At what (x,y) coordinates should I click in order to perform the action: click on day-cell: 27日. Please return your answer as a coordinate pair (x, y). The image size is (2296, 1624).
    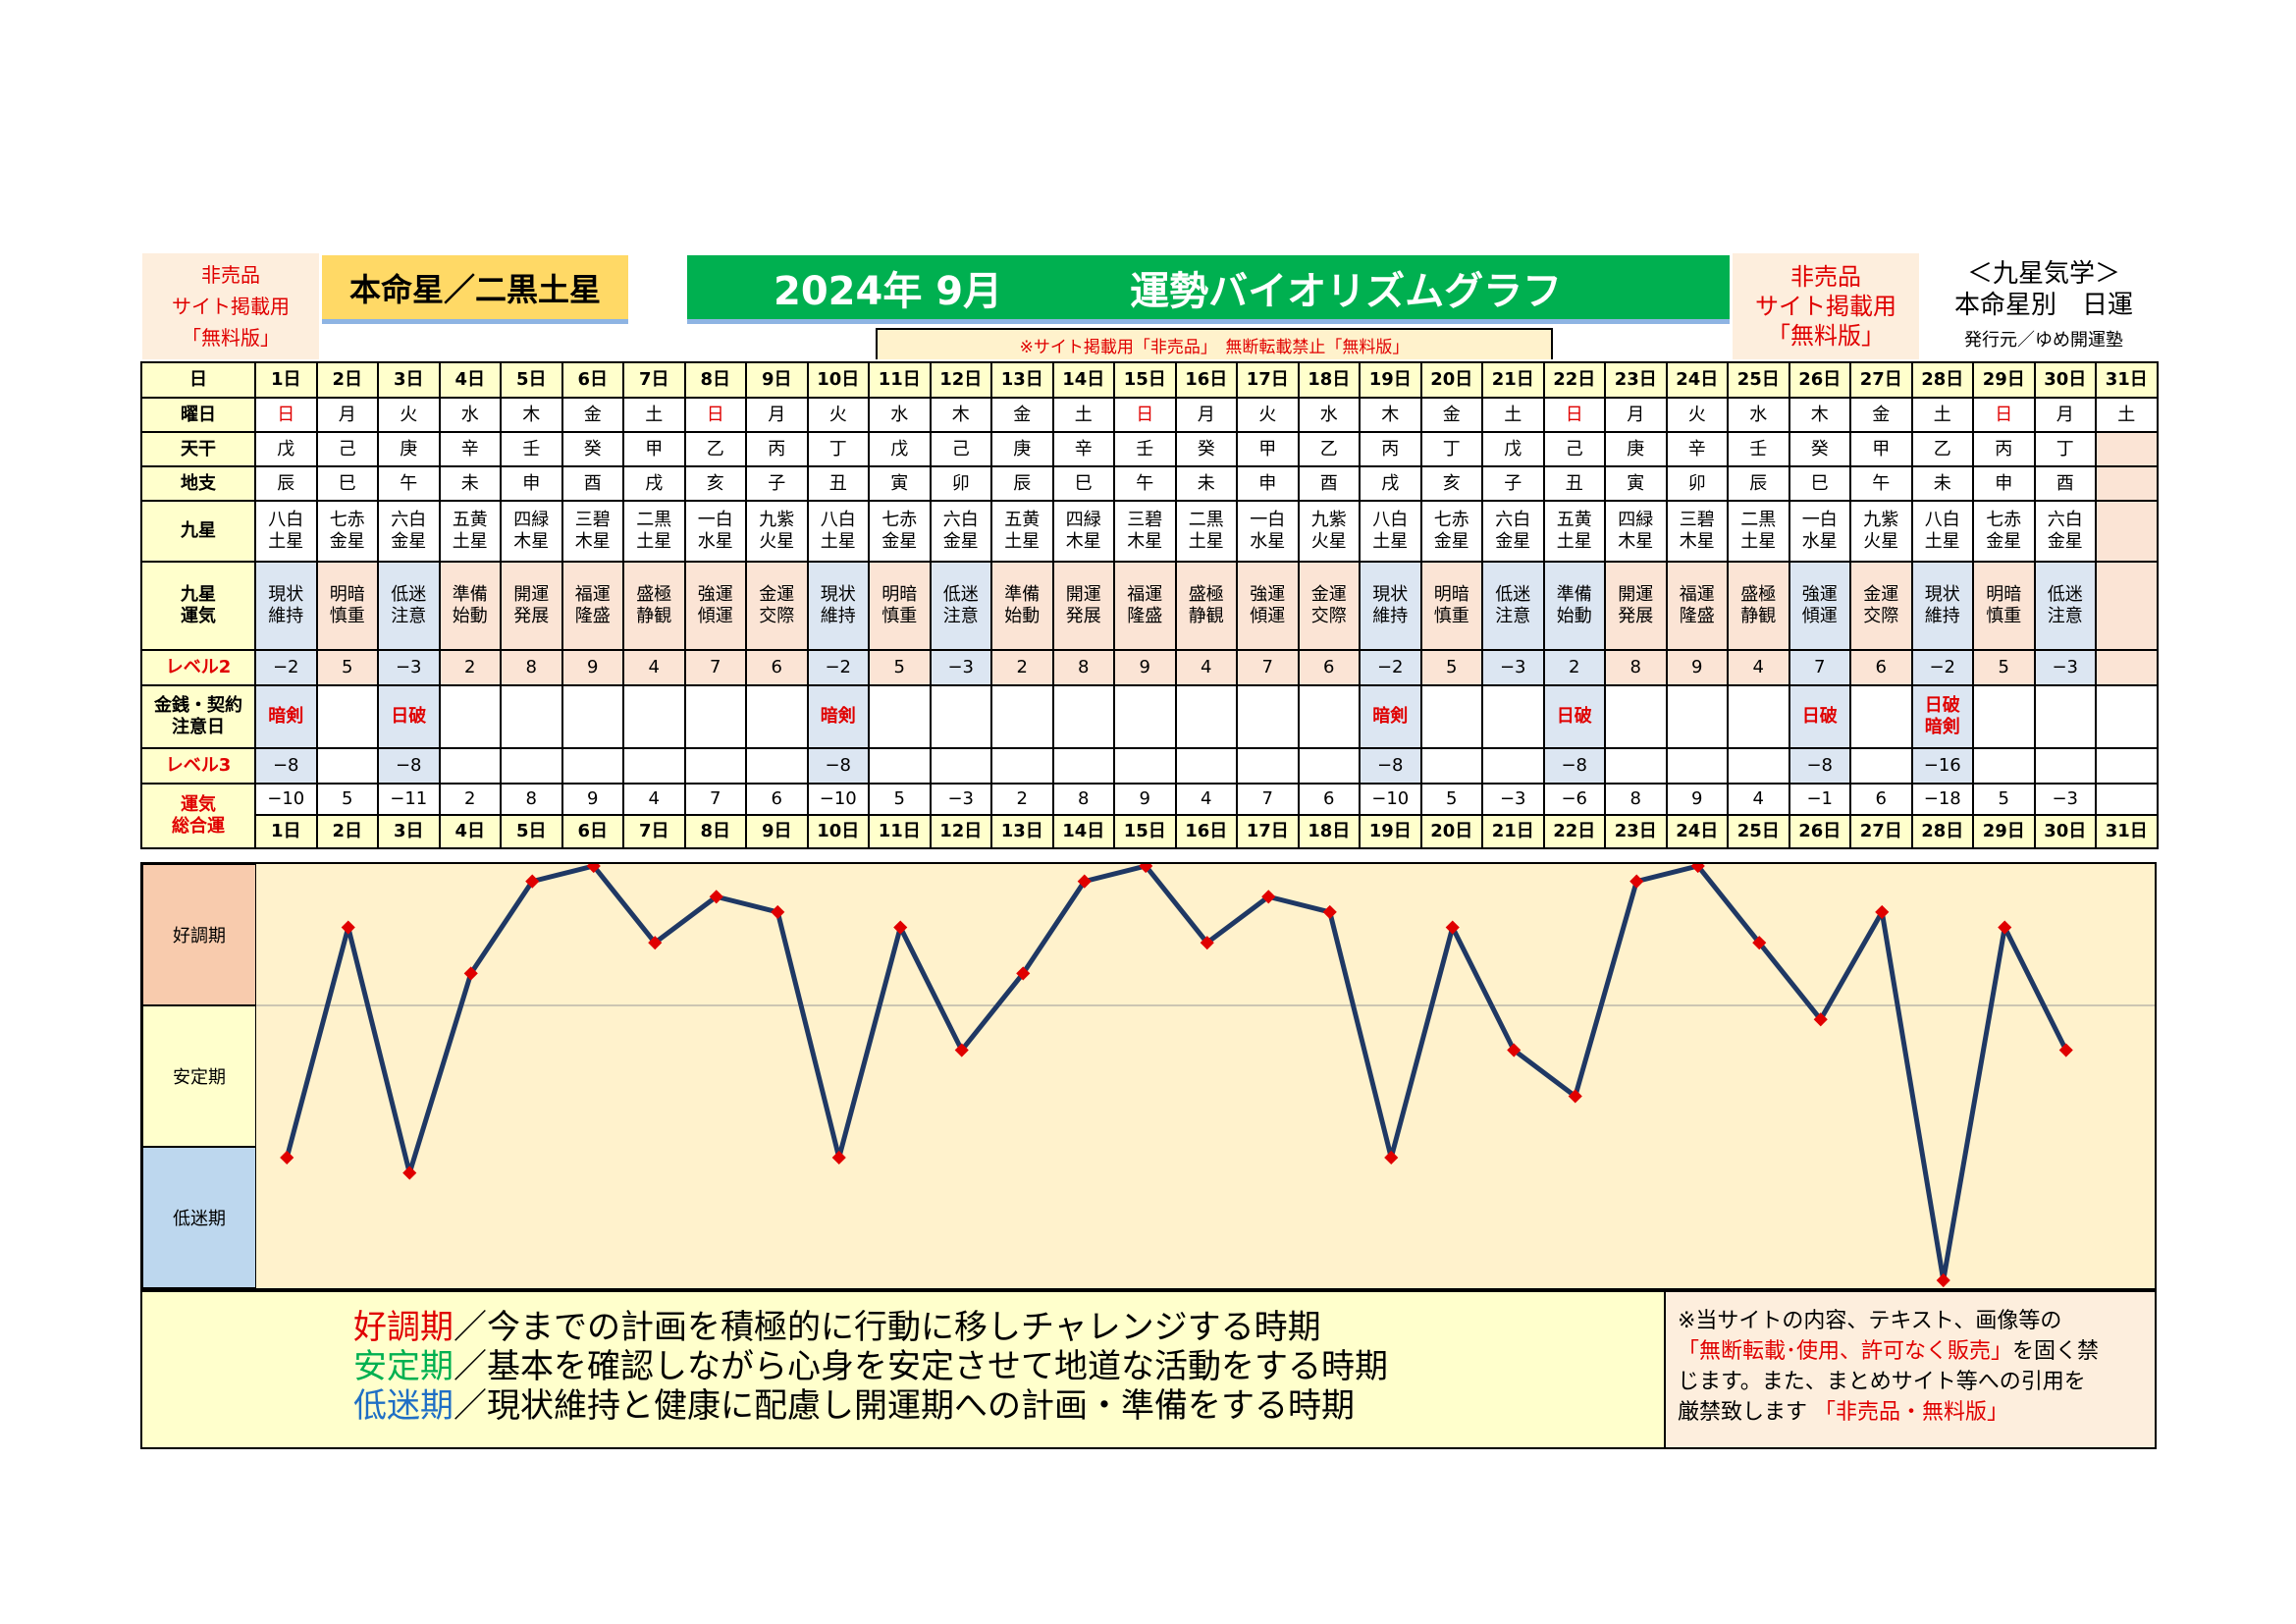
    Looking at the image, I should click on (1881, 380).